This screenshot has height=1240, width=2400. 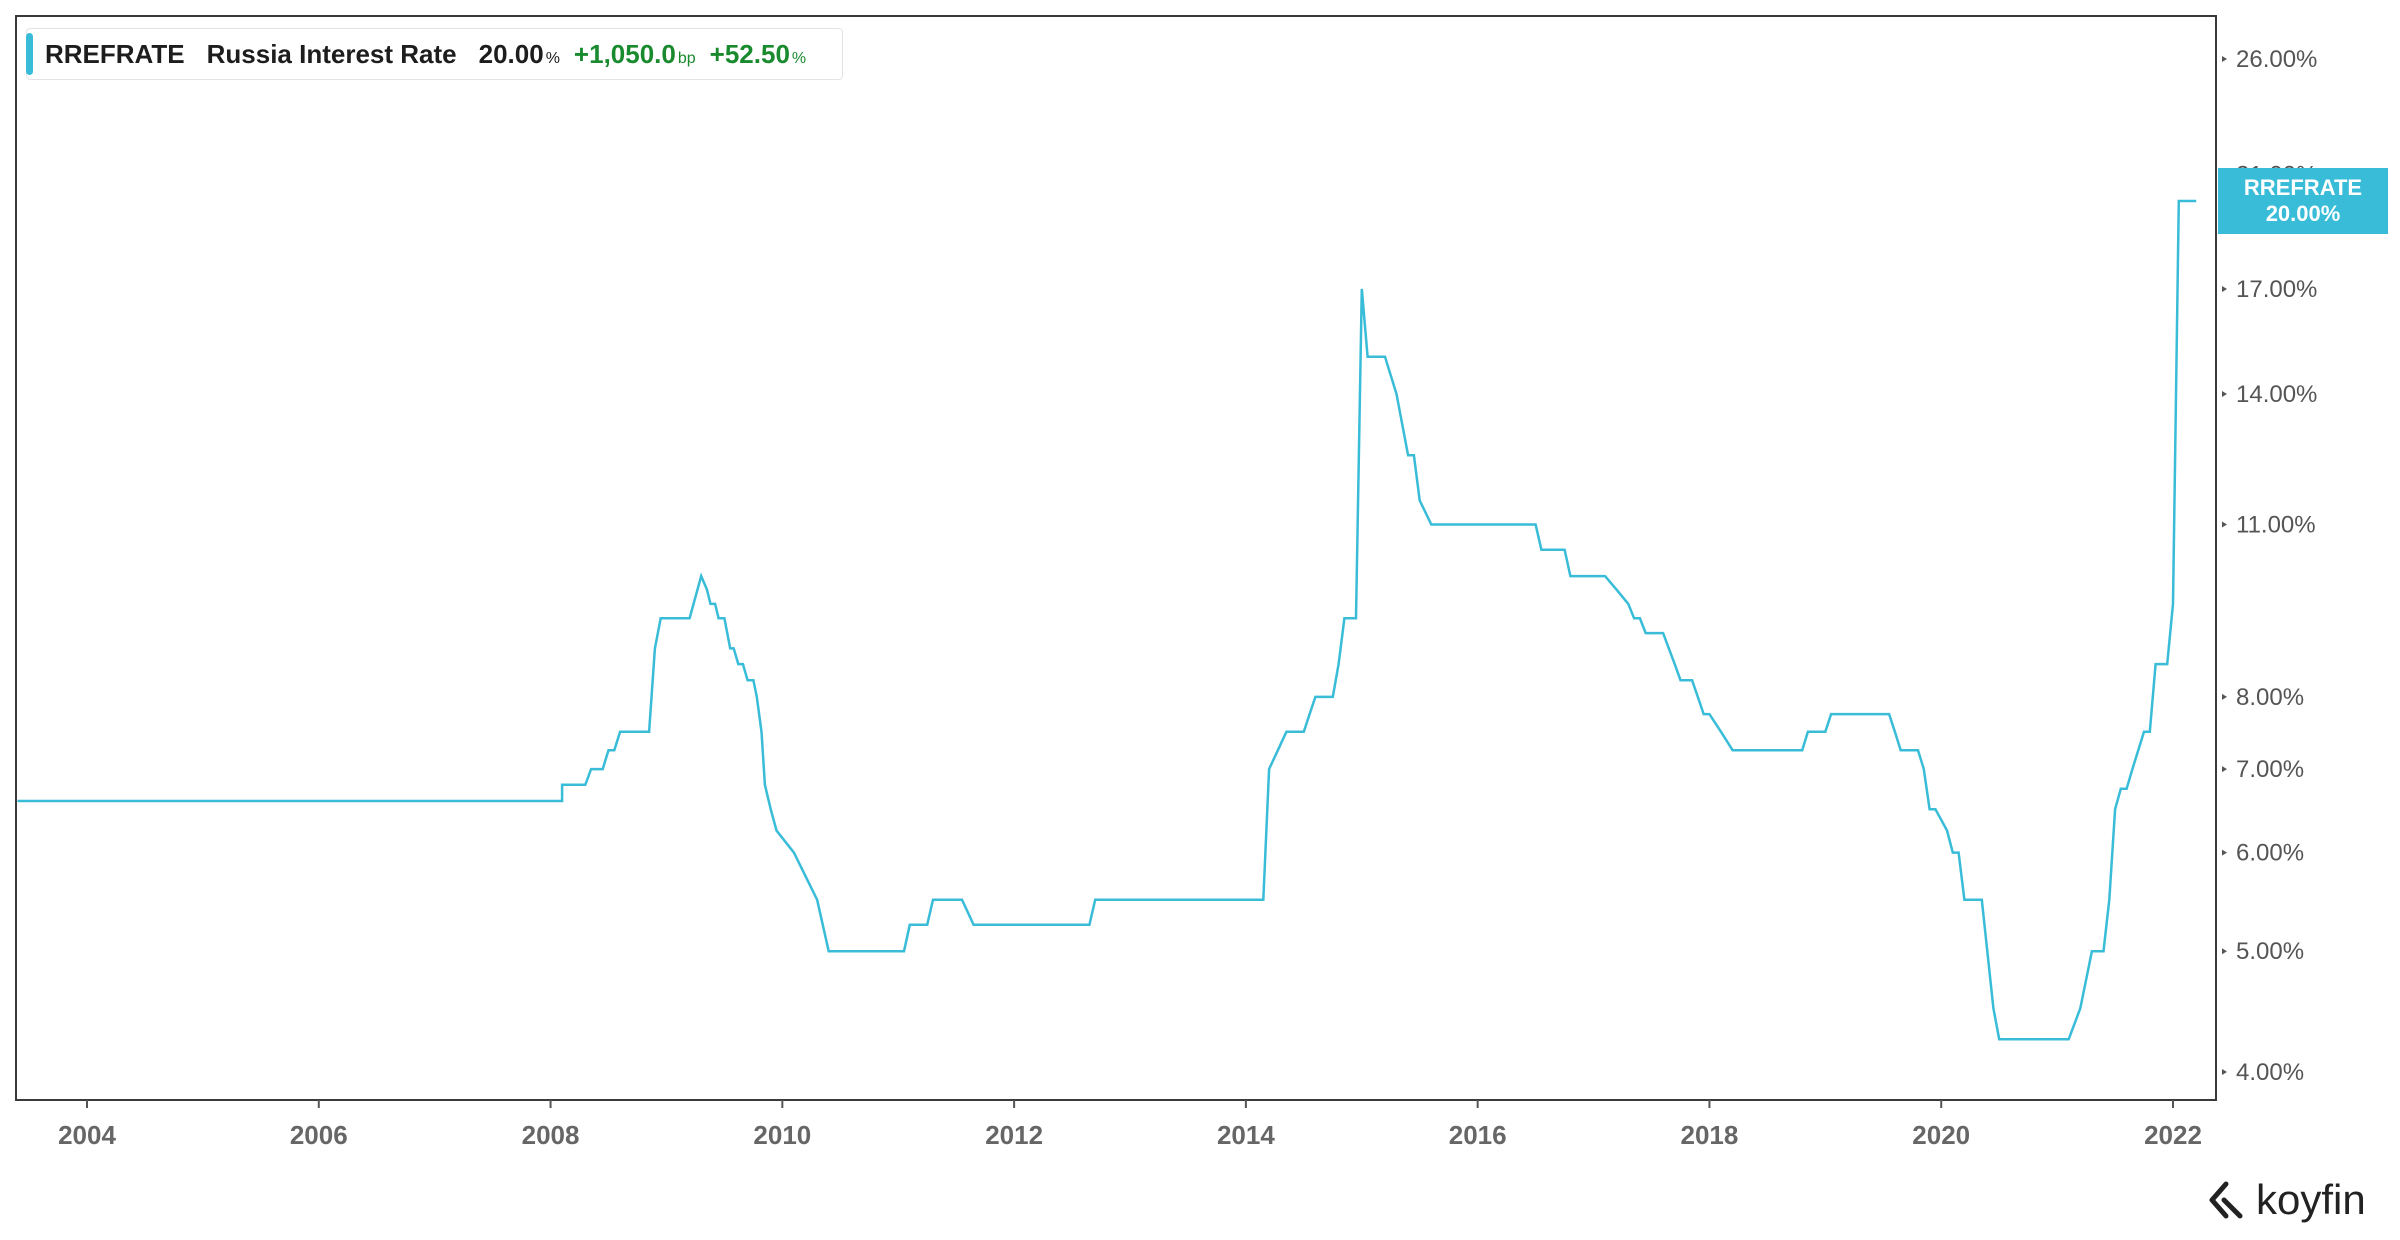 What do you see at coordinates (2303, 213) in the screenshot?
I see `price-tag-value: 20.00%` at bounding box center [2303, 213].